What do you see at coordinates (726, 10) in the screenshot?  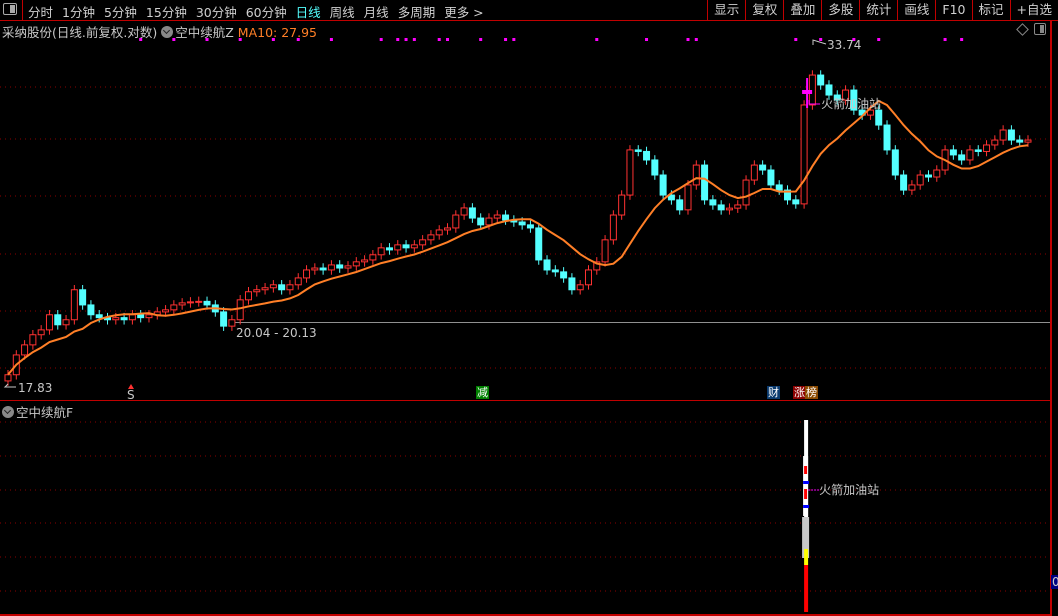 I see `tool-button-0: 显示` at bounding box center [726, 10].